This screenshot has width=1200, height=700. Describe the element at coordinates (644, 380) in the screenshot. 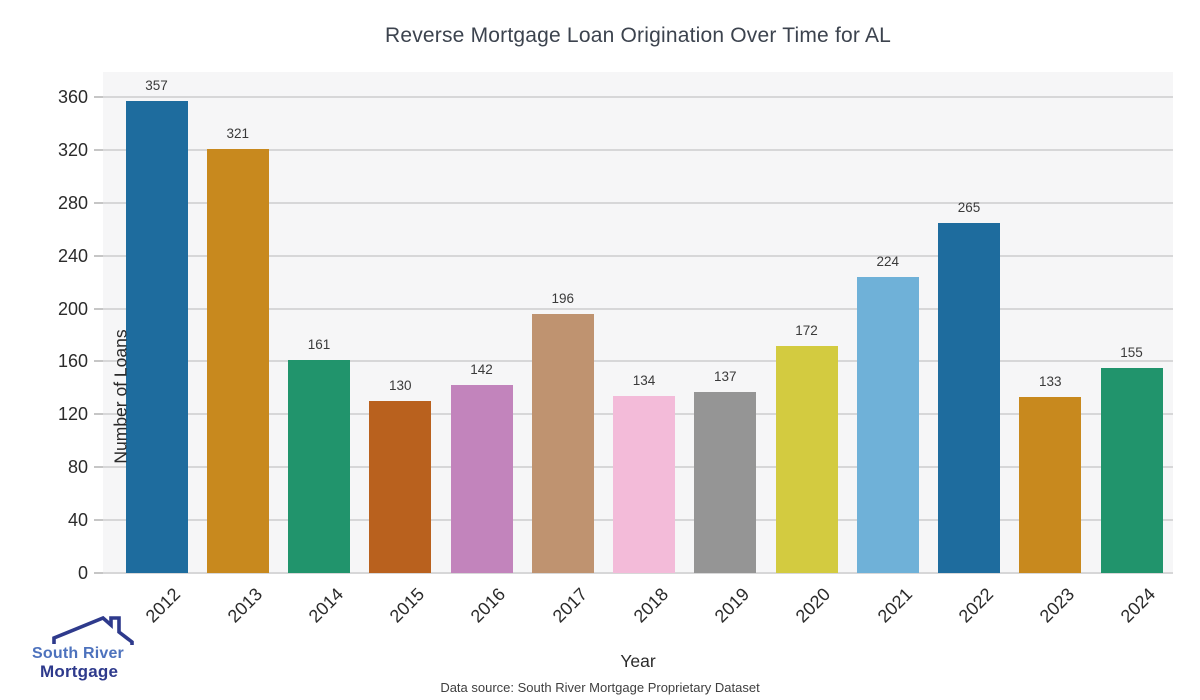

I see `bar-value-label-2018: 134` at that location.